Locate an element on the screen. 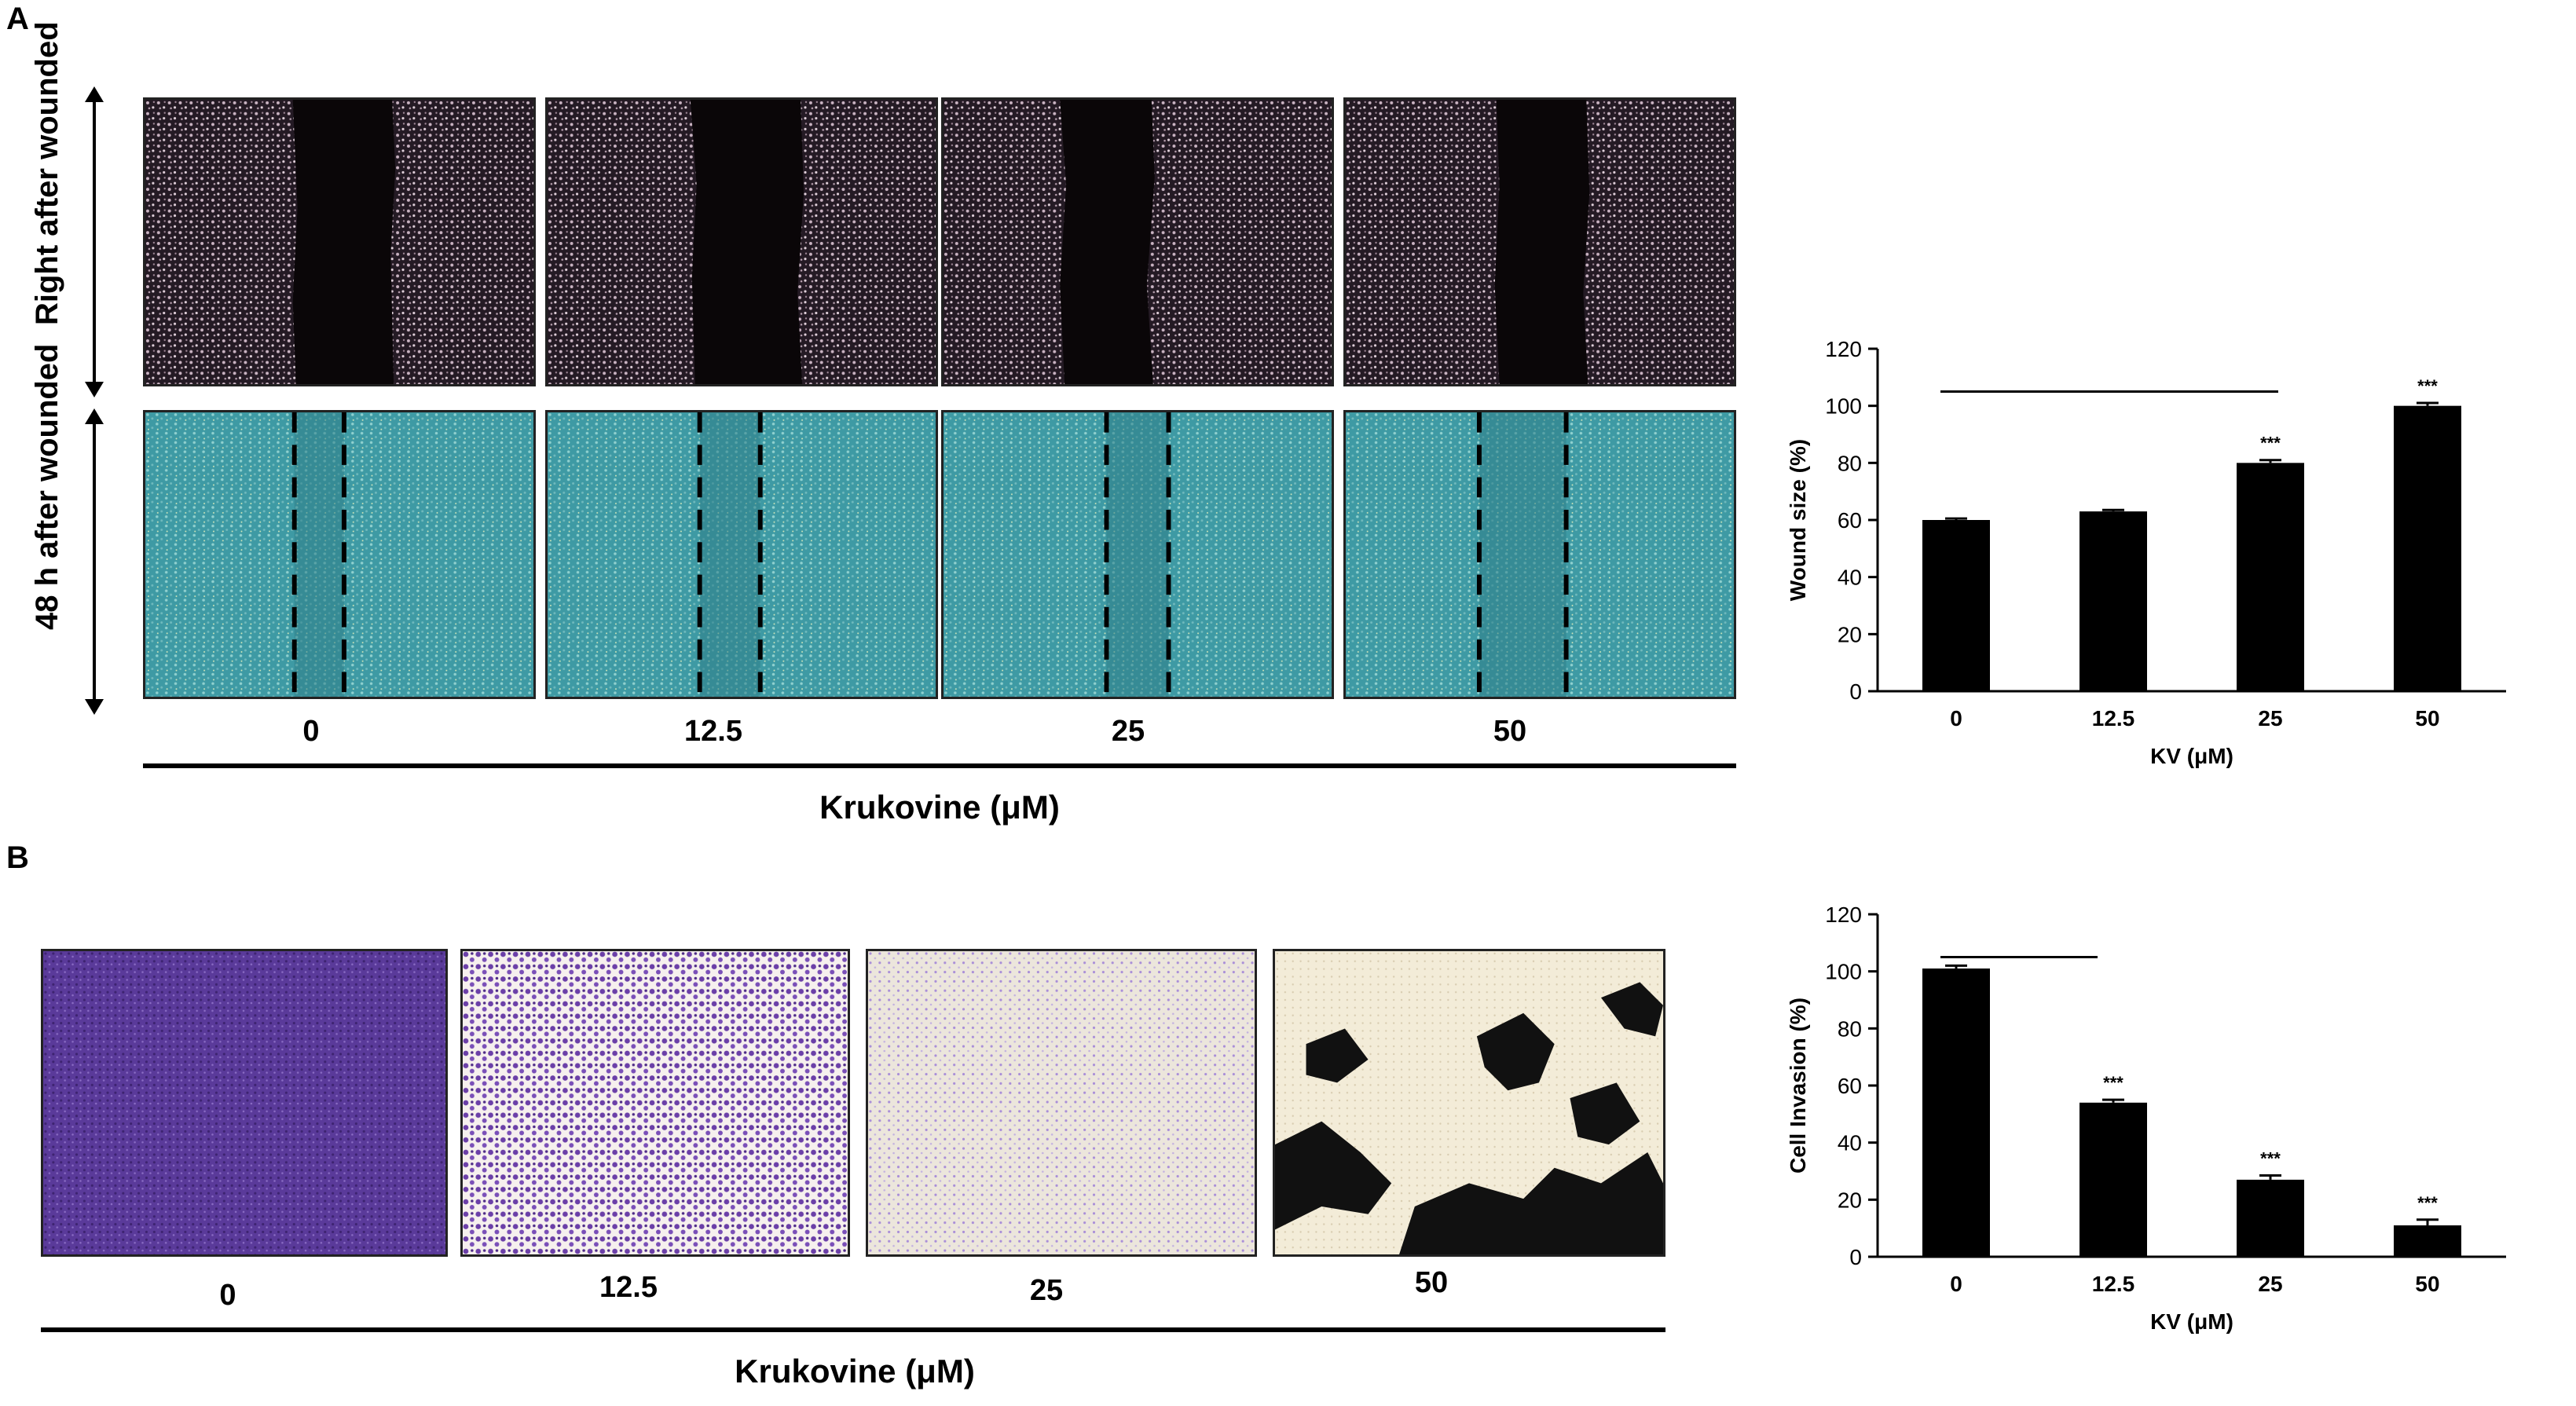 The height and width of the screenshot is (1406, 2576). row-arrows is located at coordinates (94, 400).